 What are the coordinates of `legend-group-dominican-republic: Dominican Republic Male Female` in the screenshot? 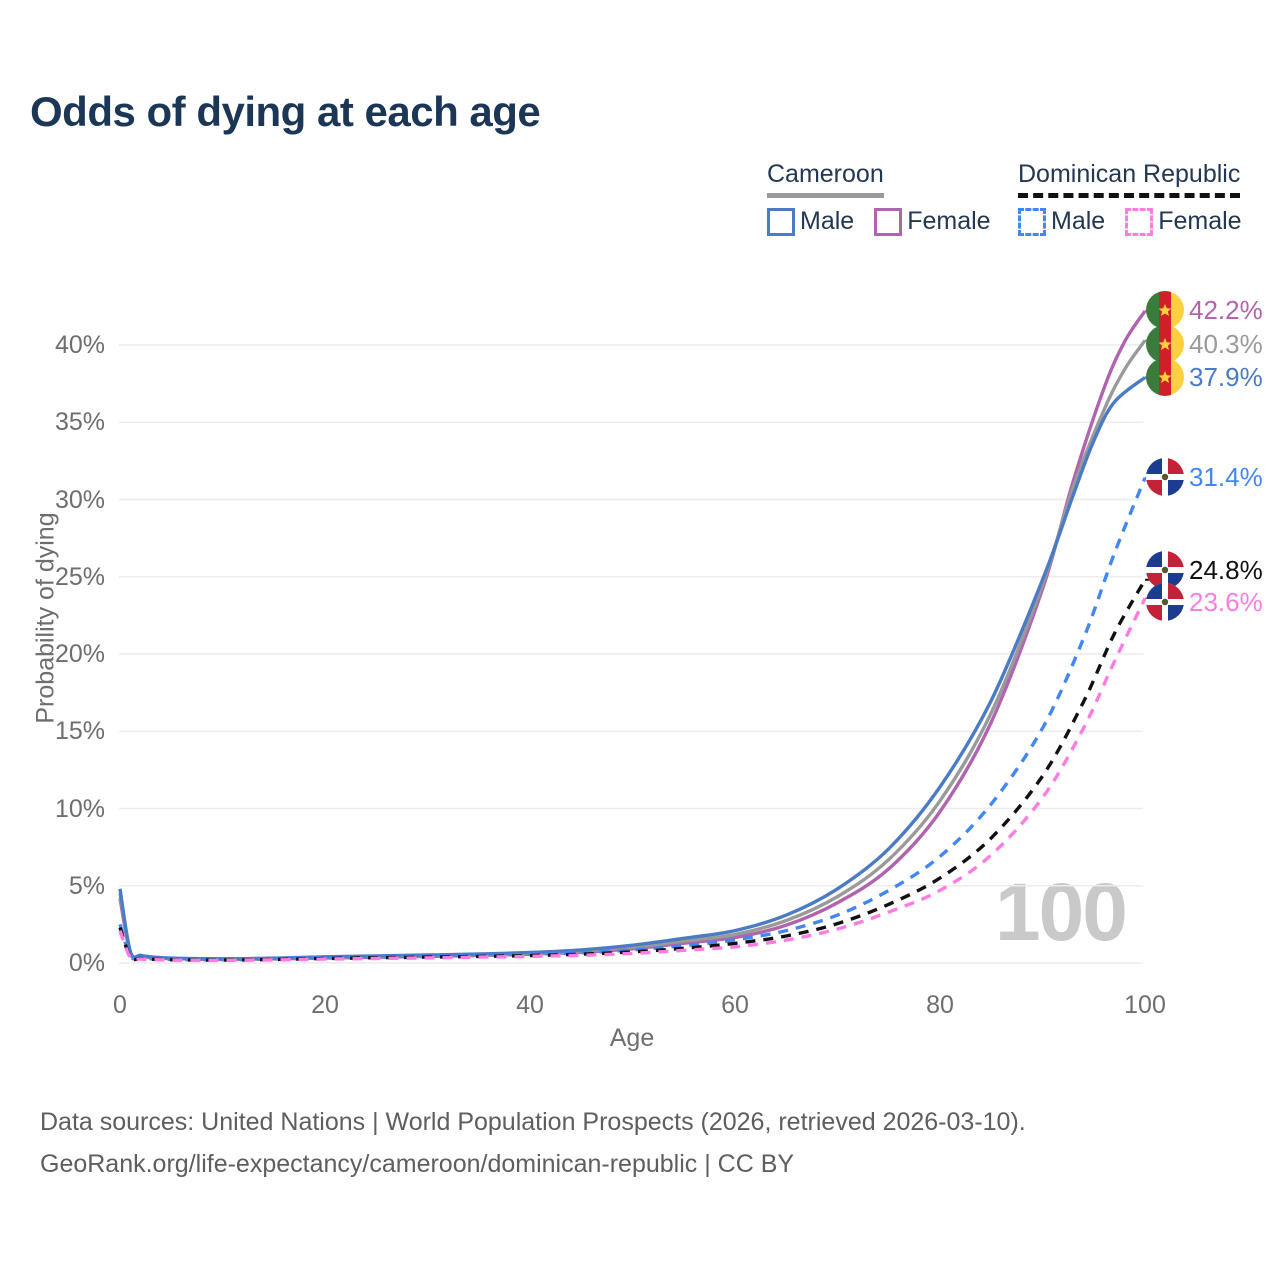 It's located at (1140, 198).